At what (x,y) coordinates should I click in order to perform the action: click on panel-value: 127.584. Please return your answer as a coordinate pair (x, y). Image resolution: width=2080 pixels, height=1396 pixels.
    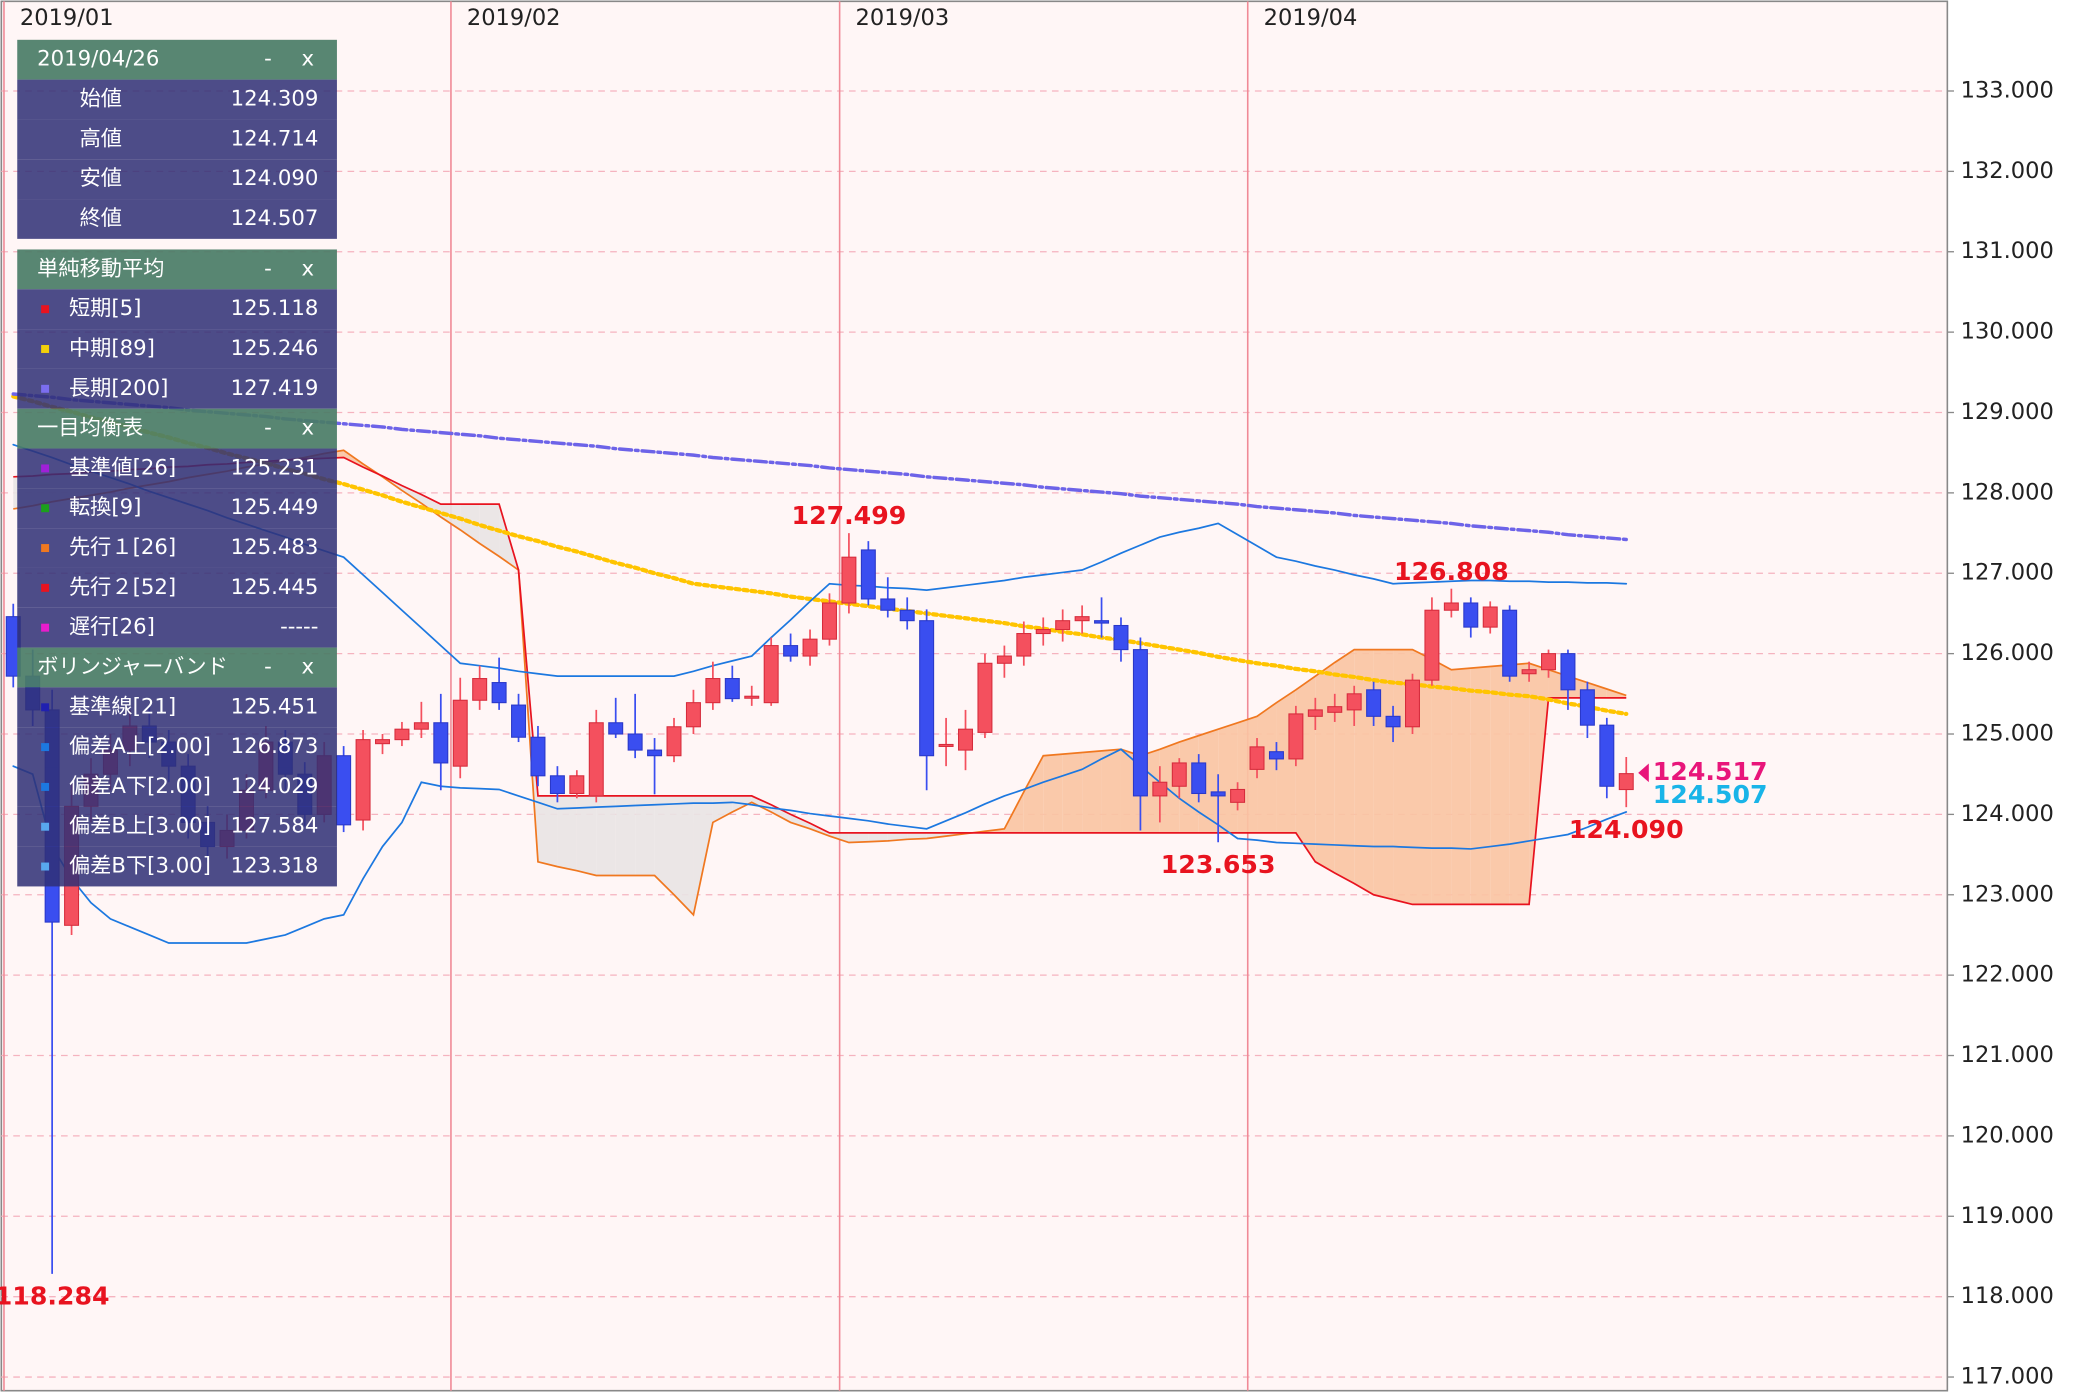
    Looking at the image, I should click on (275, 826).